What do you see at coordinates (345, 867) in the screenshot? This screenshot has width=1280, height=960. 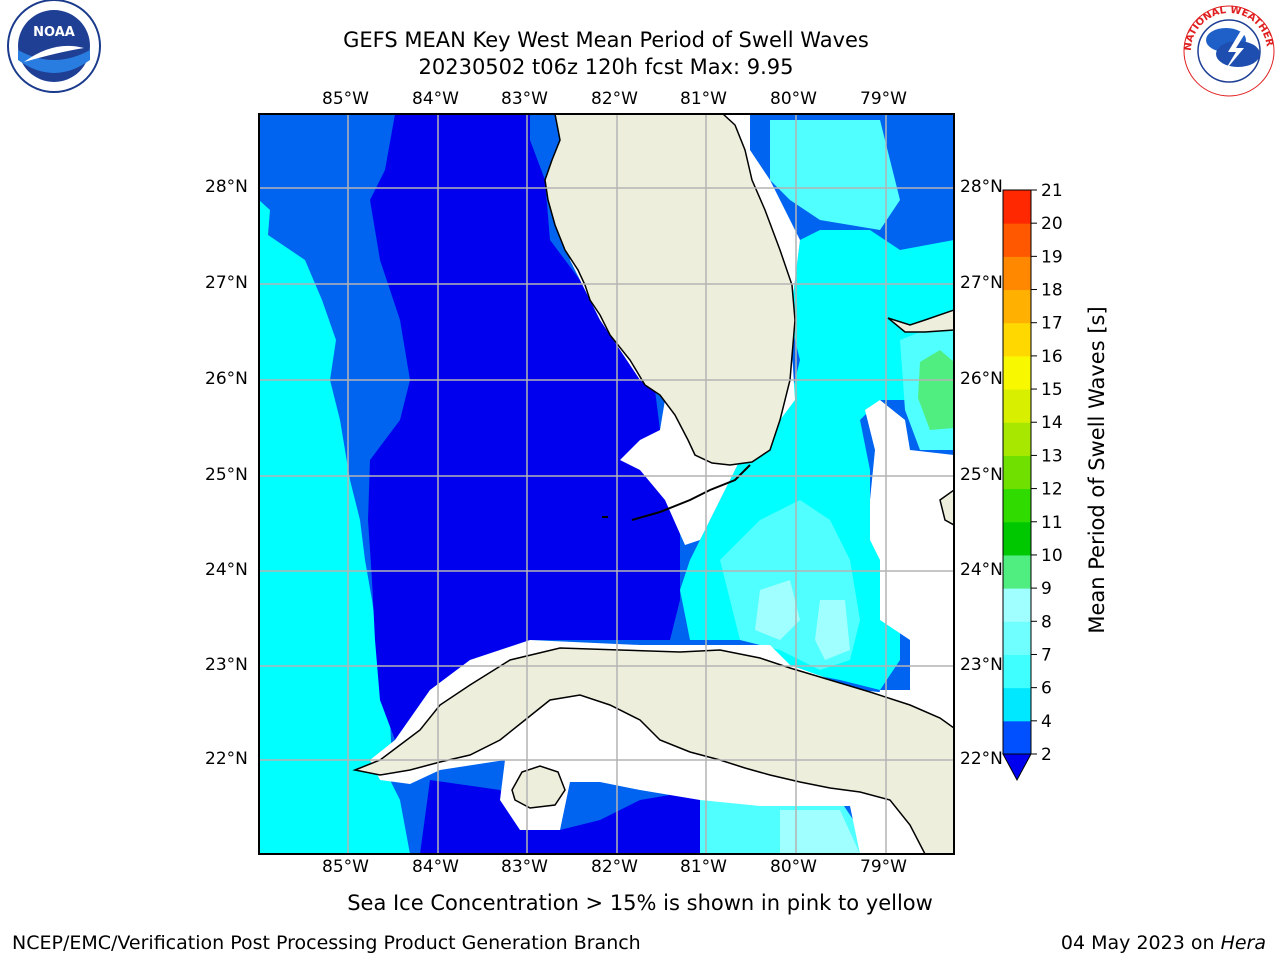 I see `lon-label-bottom: 85°W` at bounding box center [345, 867].